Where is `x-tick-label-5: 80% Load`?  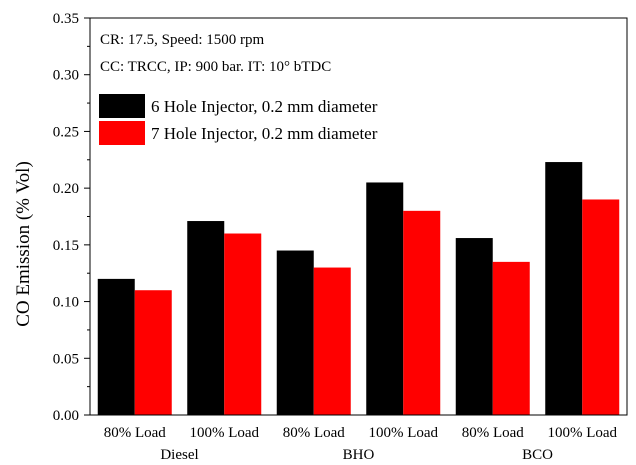 x-tick-label-5: 80% Load is located at coordinates (493, 433).